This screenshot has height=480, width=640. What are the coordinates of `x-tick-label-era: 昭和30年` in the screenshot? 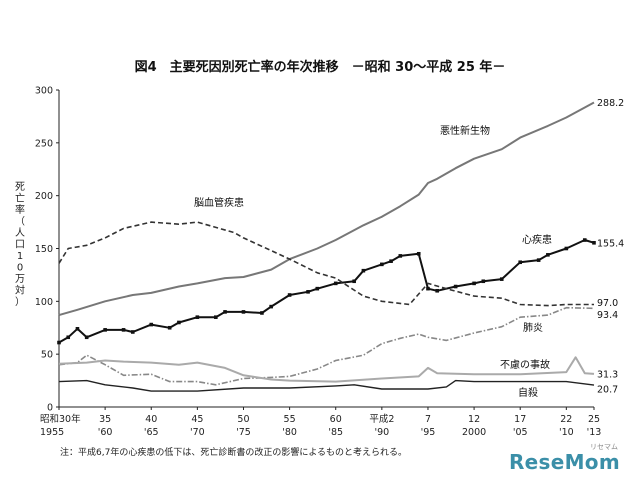 It's located at (60, 419).